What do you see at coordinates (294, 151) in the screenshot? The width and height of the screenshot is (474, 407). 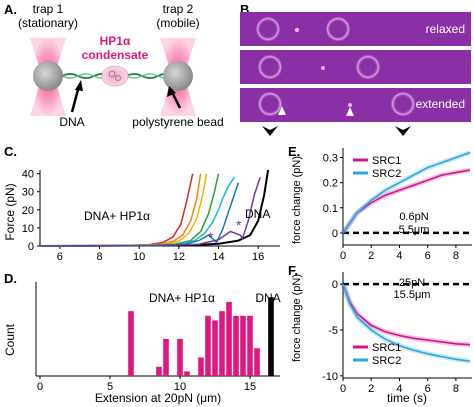 I see `panel-e-letter: E.` at bounding box center [294, 151].